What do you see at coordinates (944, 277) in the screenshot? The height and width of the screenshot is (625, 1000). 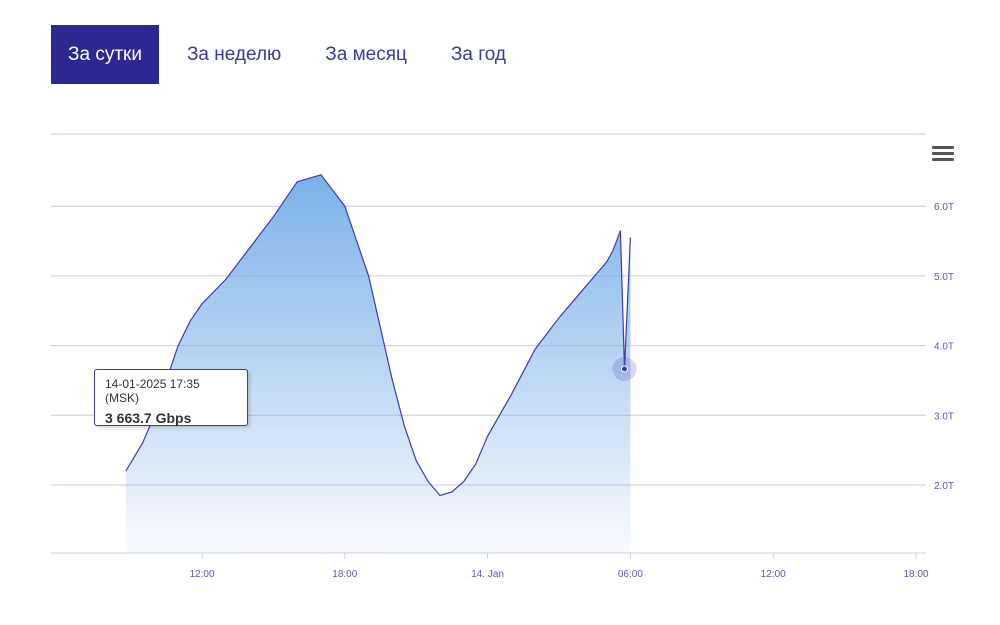 I see `y-tick-label: 5.0T` at bounding box center [944, 277].